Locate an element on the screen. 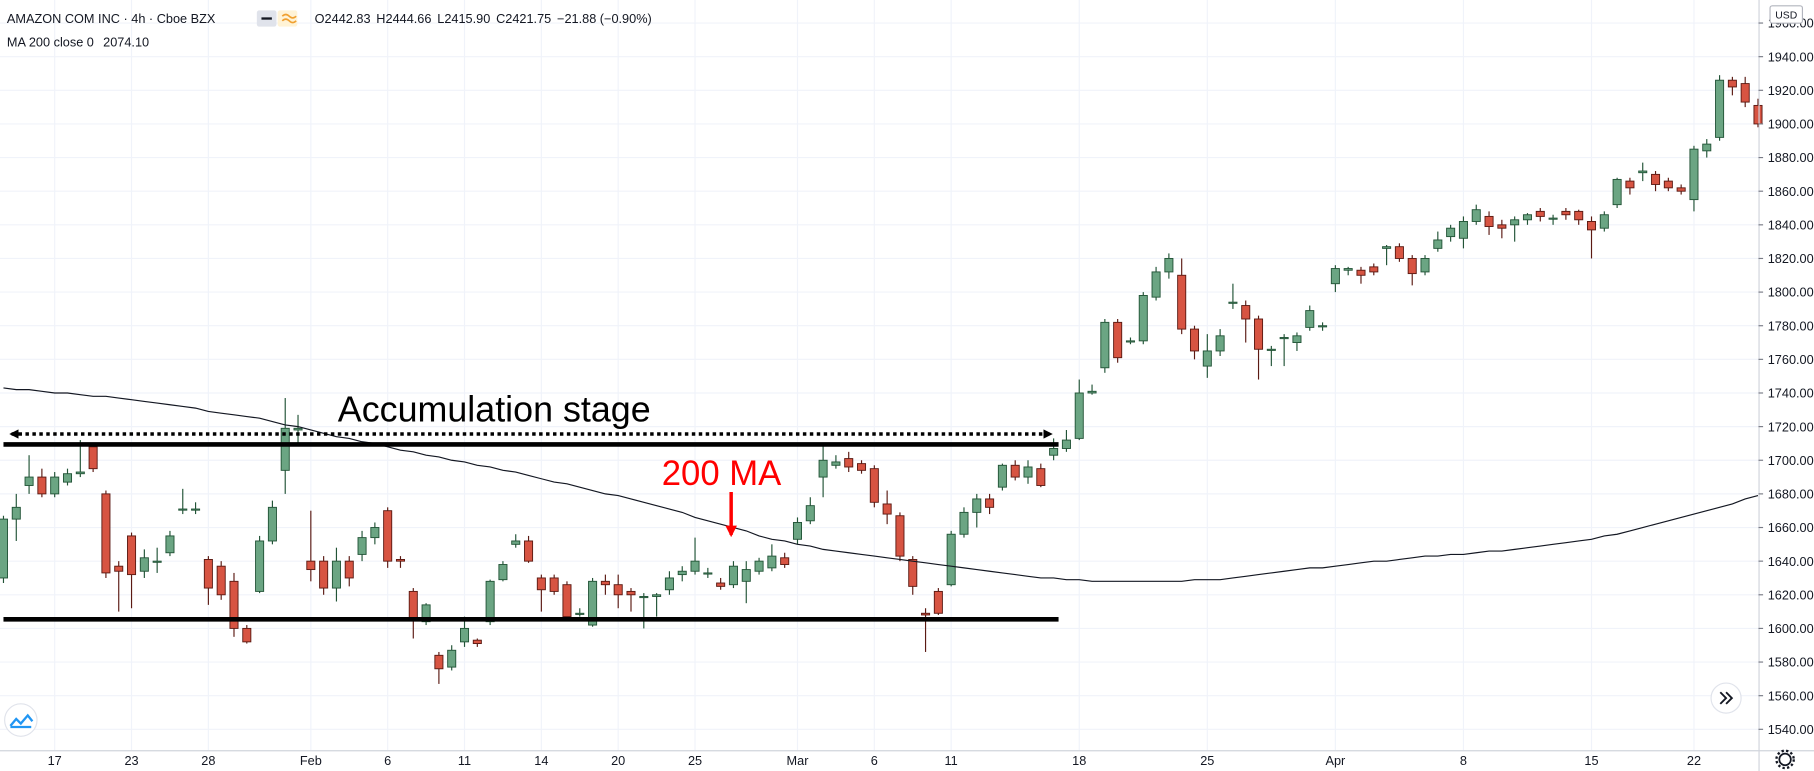  compare-icon is located at coordinates (287, 18).